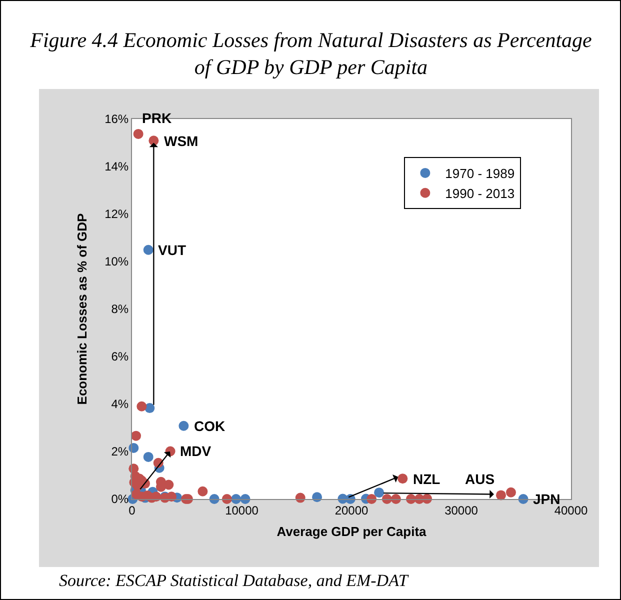 This screenshot has width=621, height=600. What do you see at coordinates (233, 581) in the screenshot?
I see `source-note: Source: ESCAP Statistical Database, and EM-DAT` at bounding box center [233, 581].